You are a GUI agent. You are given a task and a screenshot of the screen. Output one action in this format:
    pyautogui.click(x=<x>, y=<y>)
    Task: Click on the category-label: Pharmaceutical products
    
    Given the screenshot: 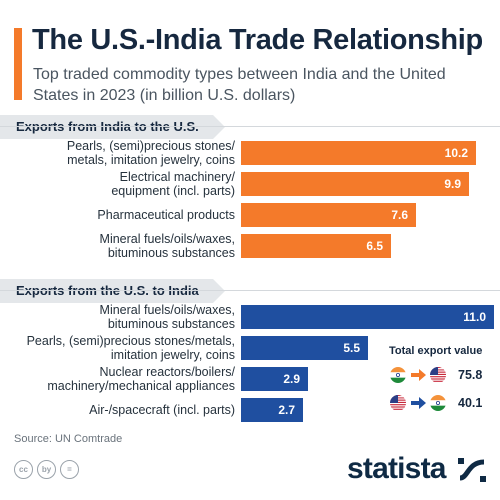 What is the action you would take?
    pyautogui.click(x=122, y=215)
    